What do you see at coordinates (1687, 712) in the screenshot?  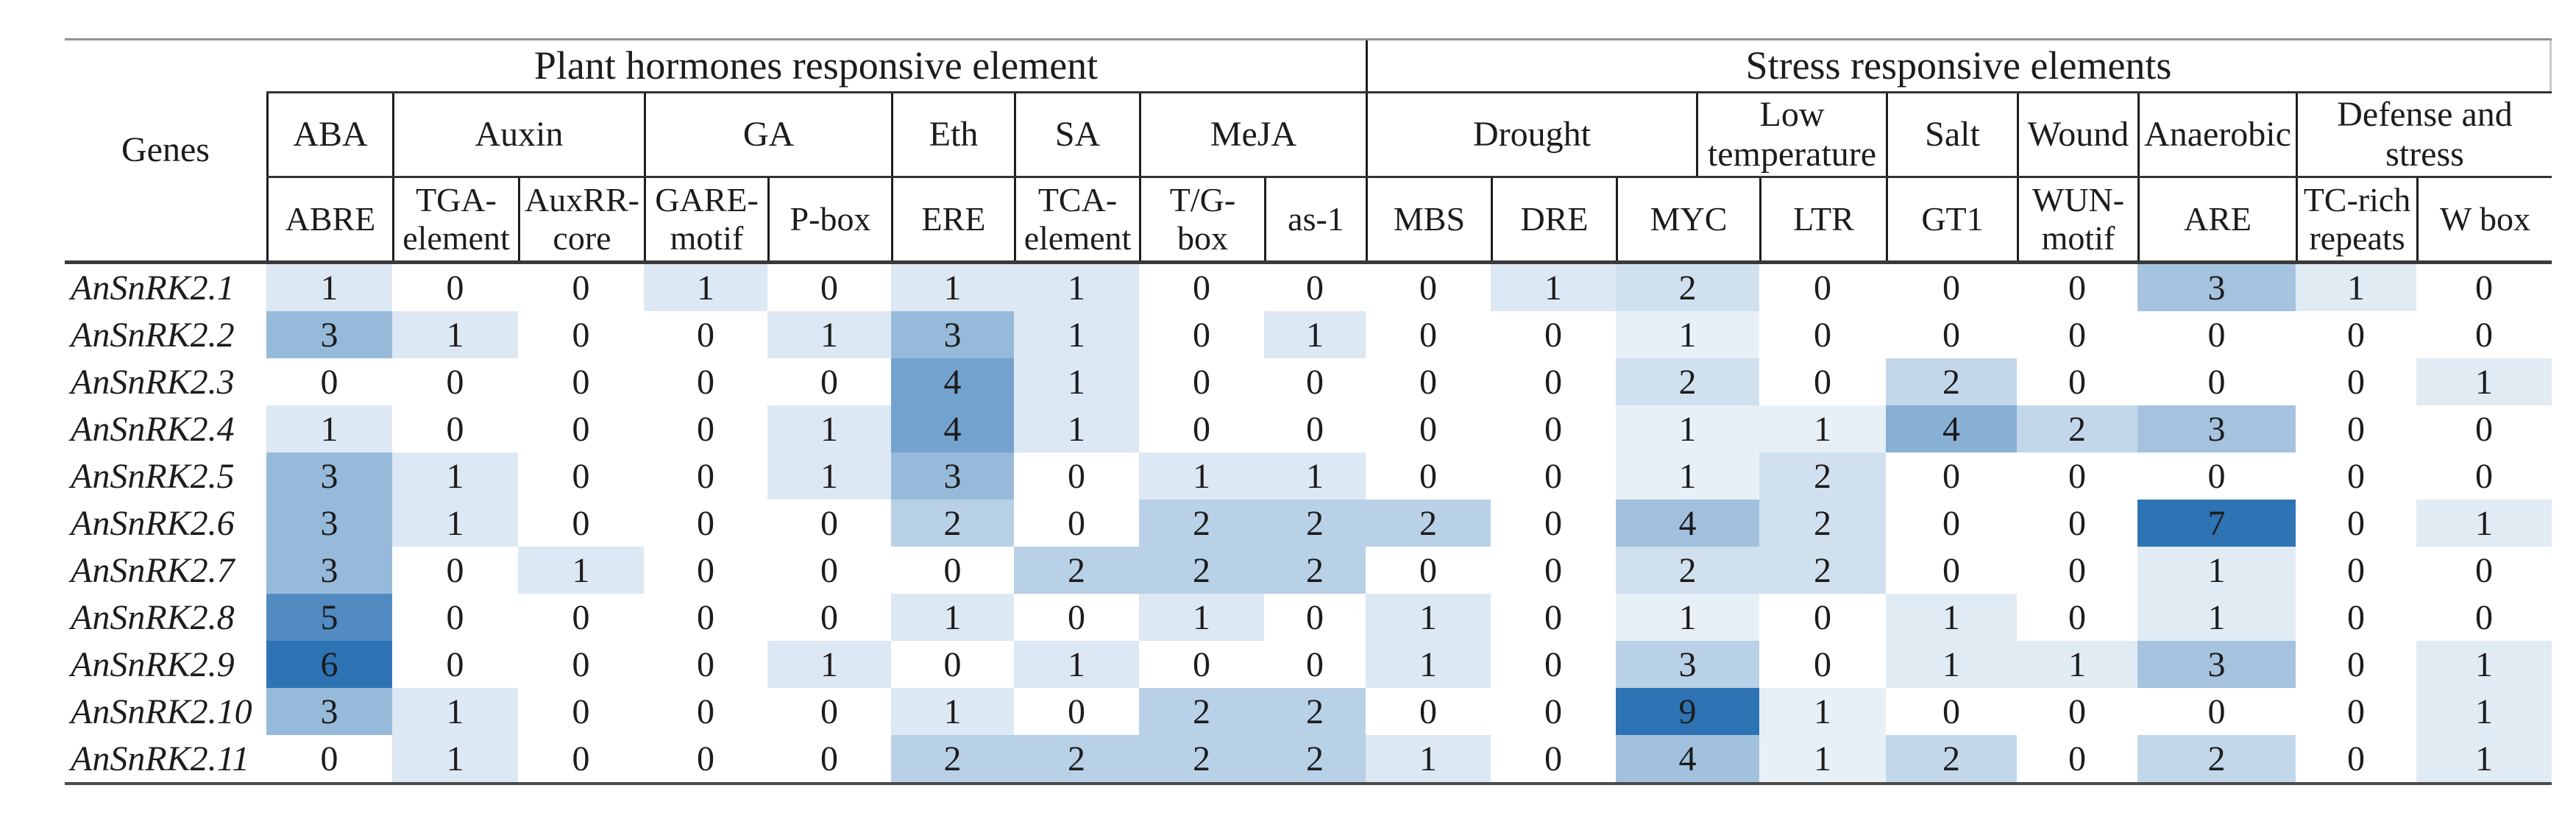 I see `value-cell: 9` at bounding box center [1687, 712].